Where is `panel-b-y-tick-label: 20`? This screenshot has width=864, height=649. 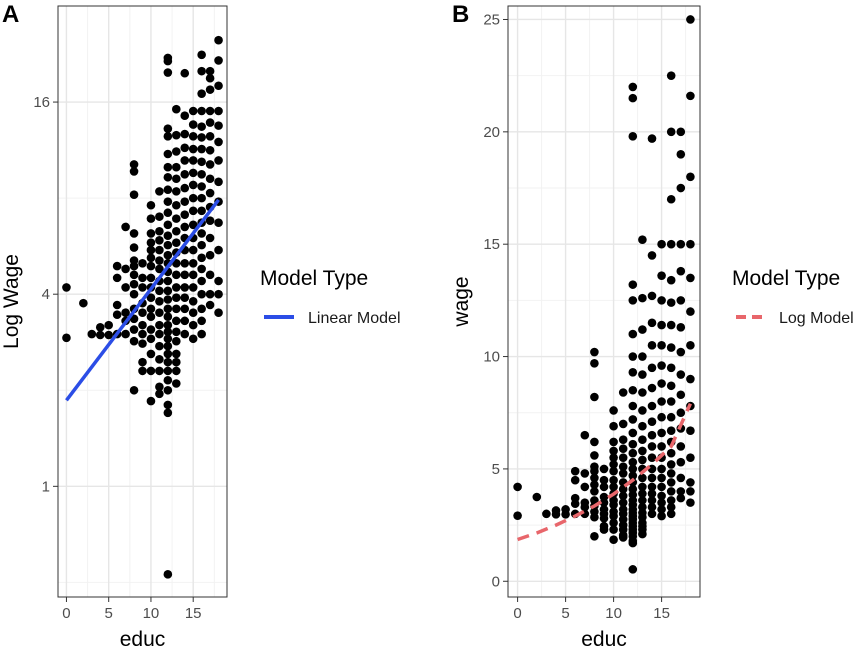
panel-b-y-tick-label: 20 is located at coordinates (491, 132).